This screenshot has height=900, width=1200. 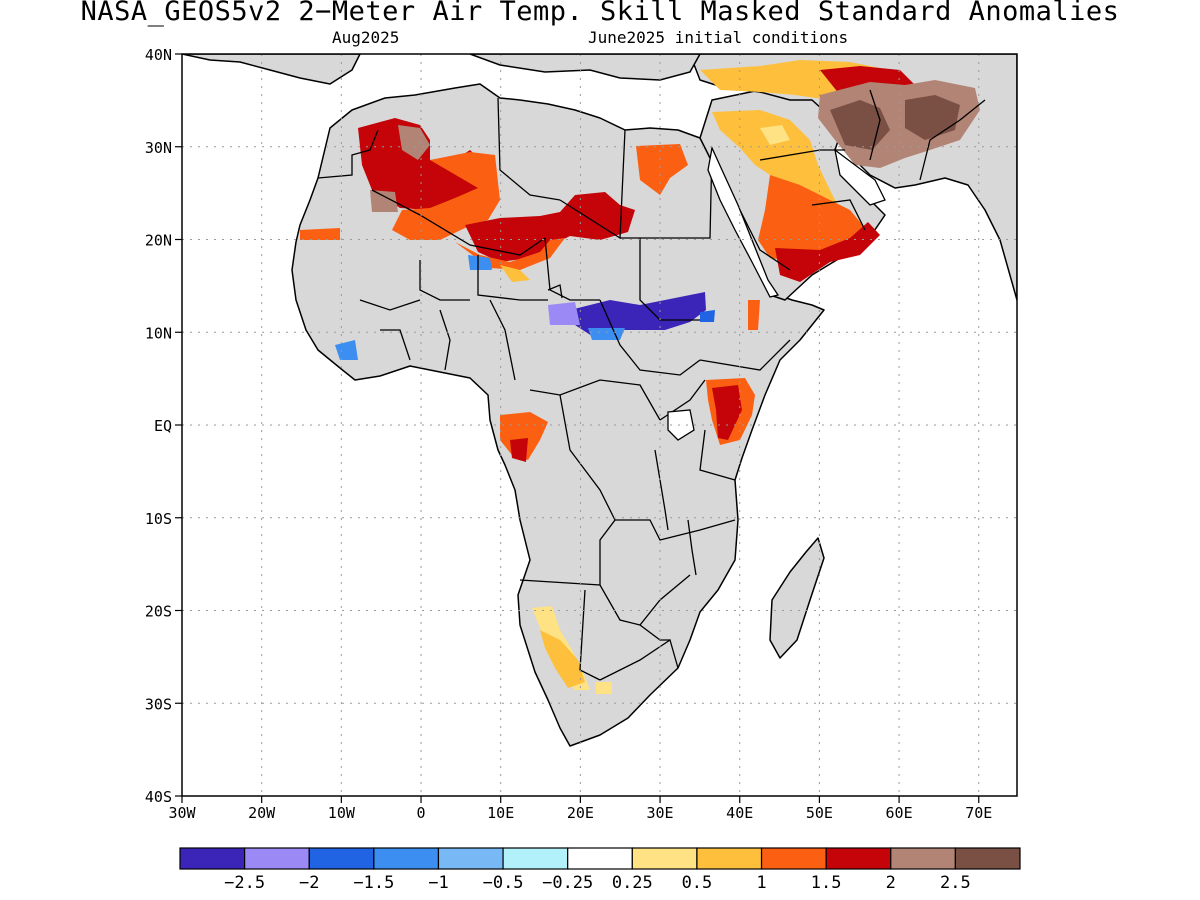 I want to click on lon-label: 10E, so click(x=500, y=813).